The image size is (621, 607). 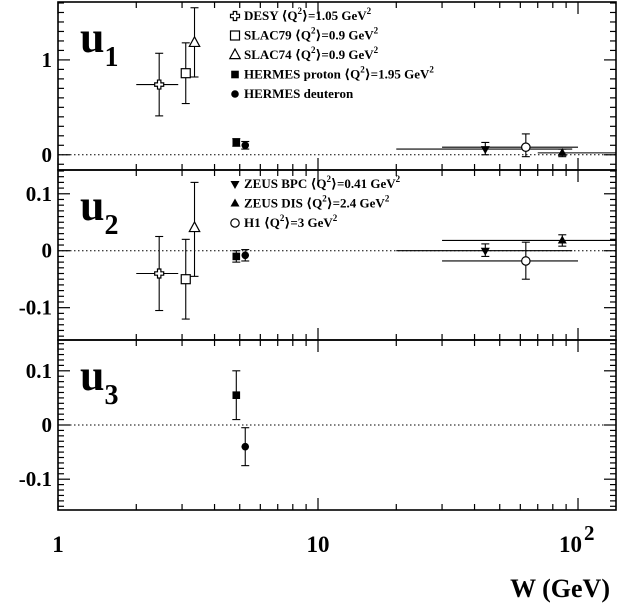 I want to click on legend-label: ZEUS BPC ⟨Q2⟩=0.41 GeV2, so click(x=322, y=182).